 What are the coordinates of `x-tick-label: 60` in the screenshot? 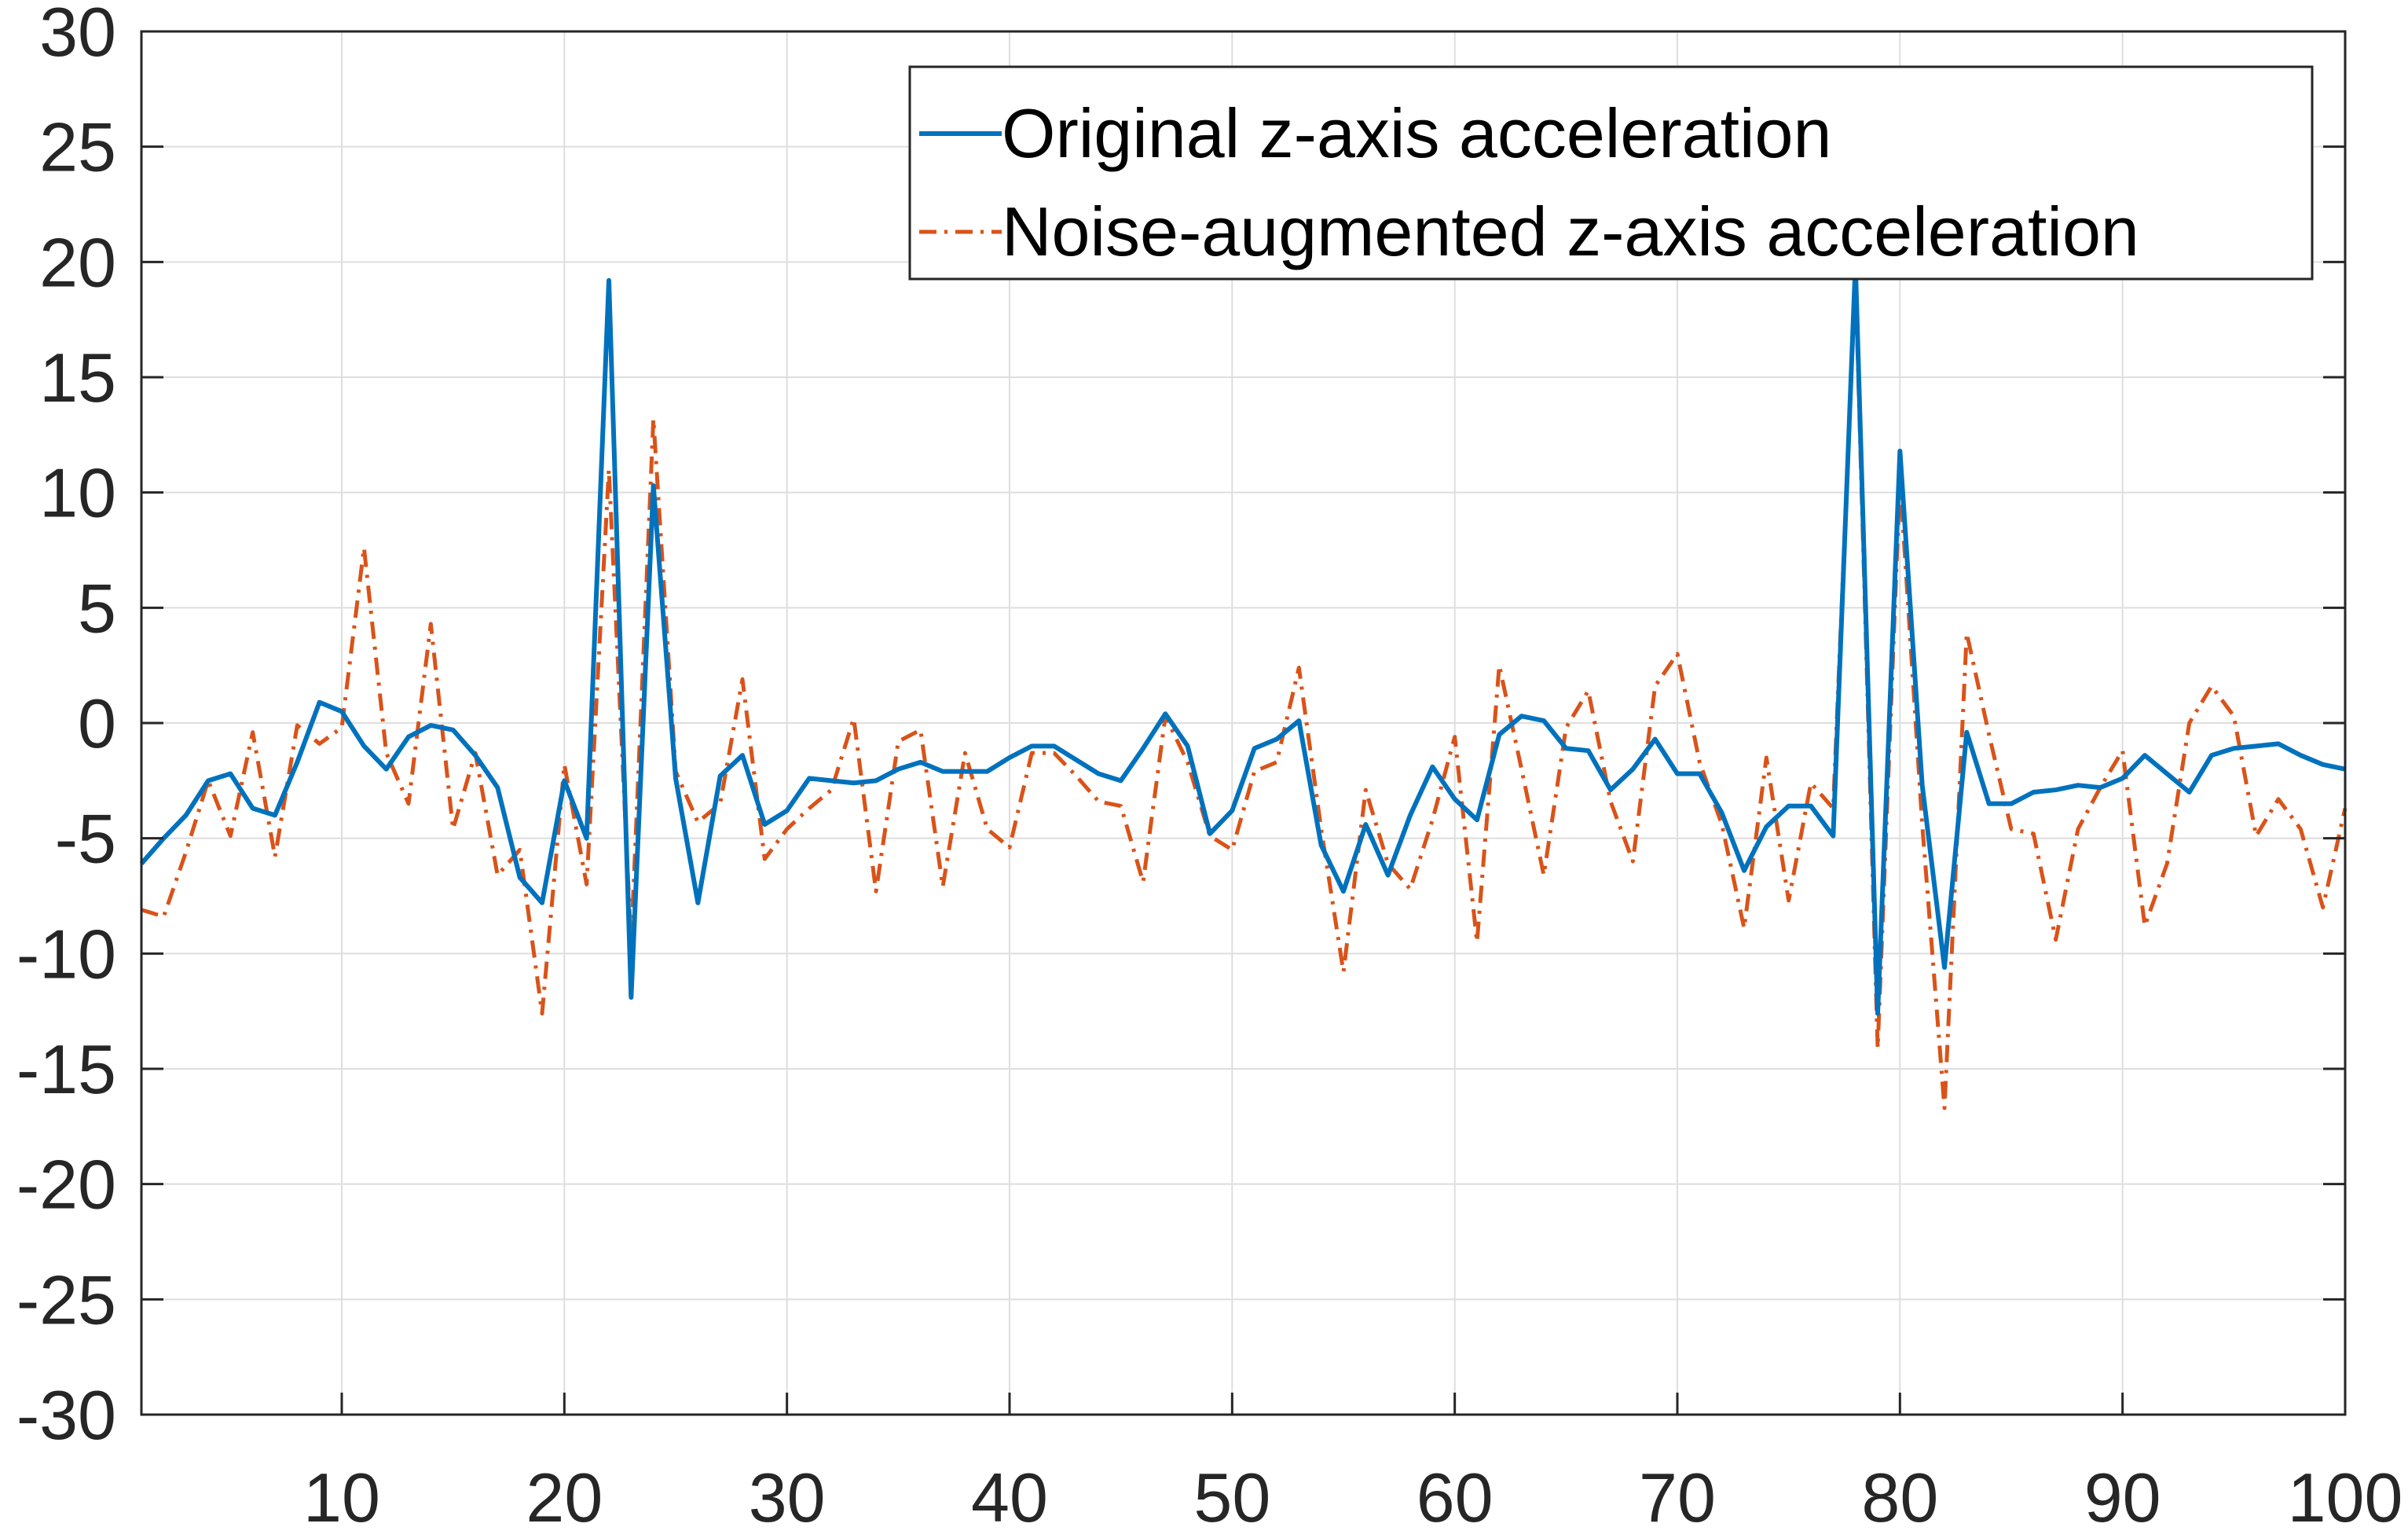 It's located at (1455, 1497).